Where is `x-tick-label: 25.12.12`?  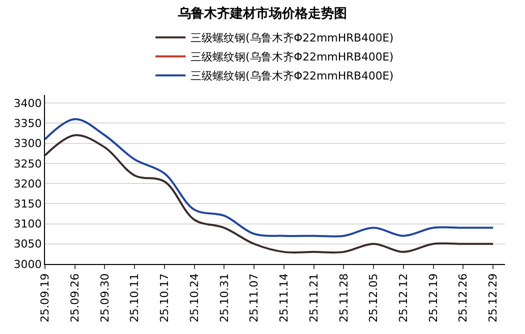
x-tick-label: 25.12.12 is located at coordinates (403, 297).